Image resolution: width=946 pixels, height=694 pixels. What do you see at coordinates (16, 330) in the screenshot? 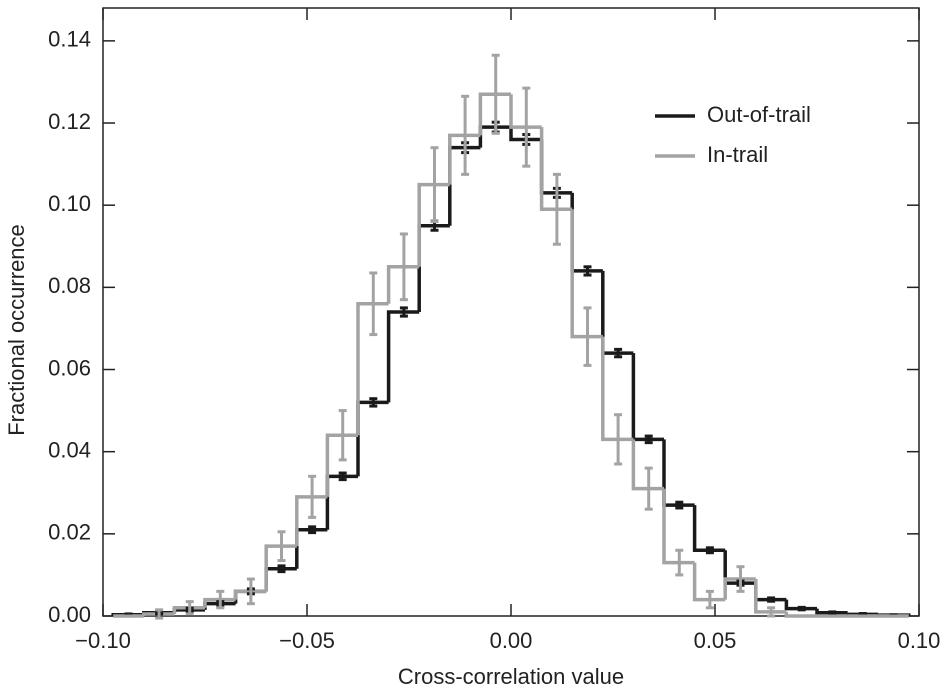
I see `y-axis-label: Fractional occurrence` at bounding box center [16, 330].